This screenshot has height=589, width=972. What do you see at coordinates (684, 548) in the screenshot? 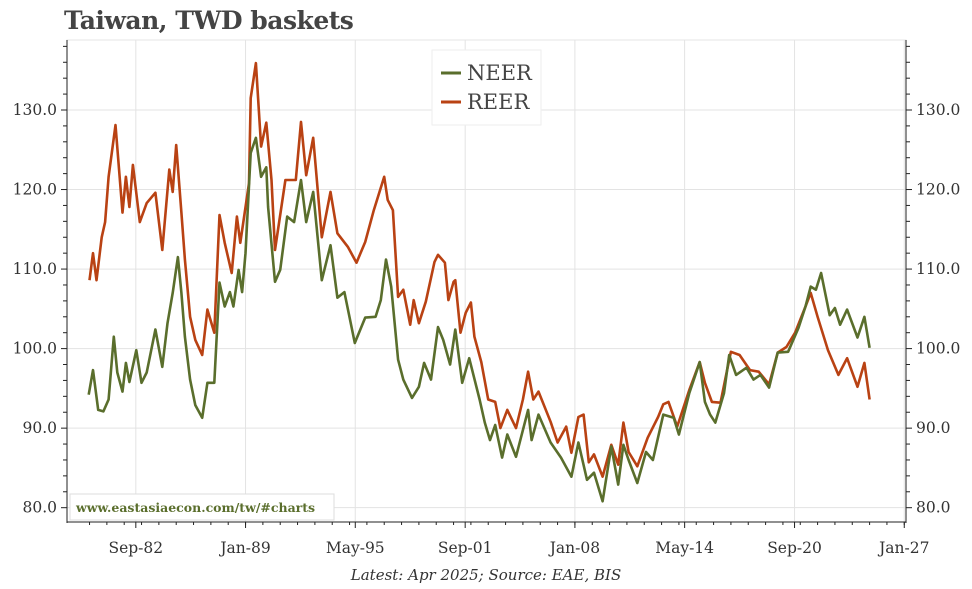
I see `x-tick-label: May-14` at bounding box center [684, 548].